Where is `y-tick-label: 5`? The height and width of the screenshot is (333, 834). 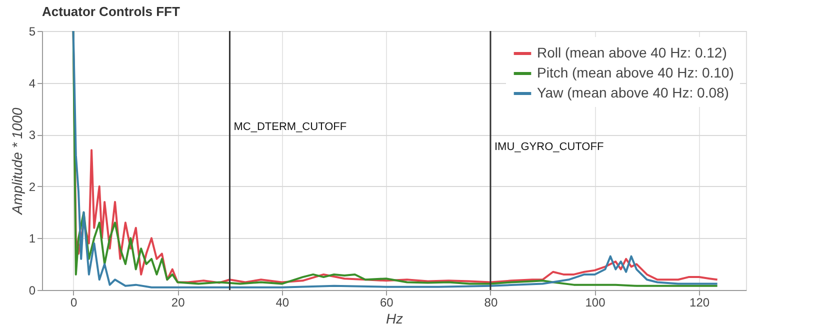 y-tick-label: 5 is located at coordinates (32, 31).